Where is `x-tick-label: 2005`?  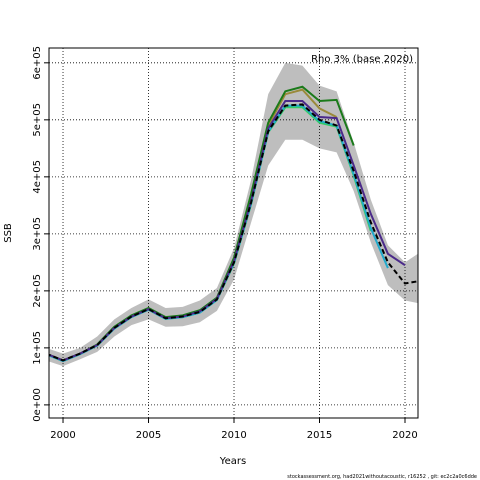
x-tick-label: 2005 is located at coordinates (148, 435).